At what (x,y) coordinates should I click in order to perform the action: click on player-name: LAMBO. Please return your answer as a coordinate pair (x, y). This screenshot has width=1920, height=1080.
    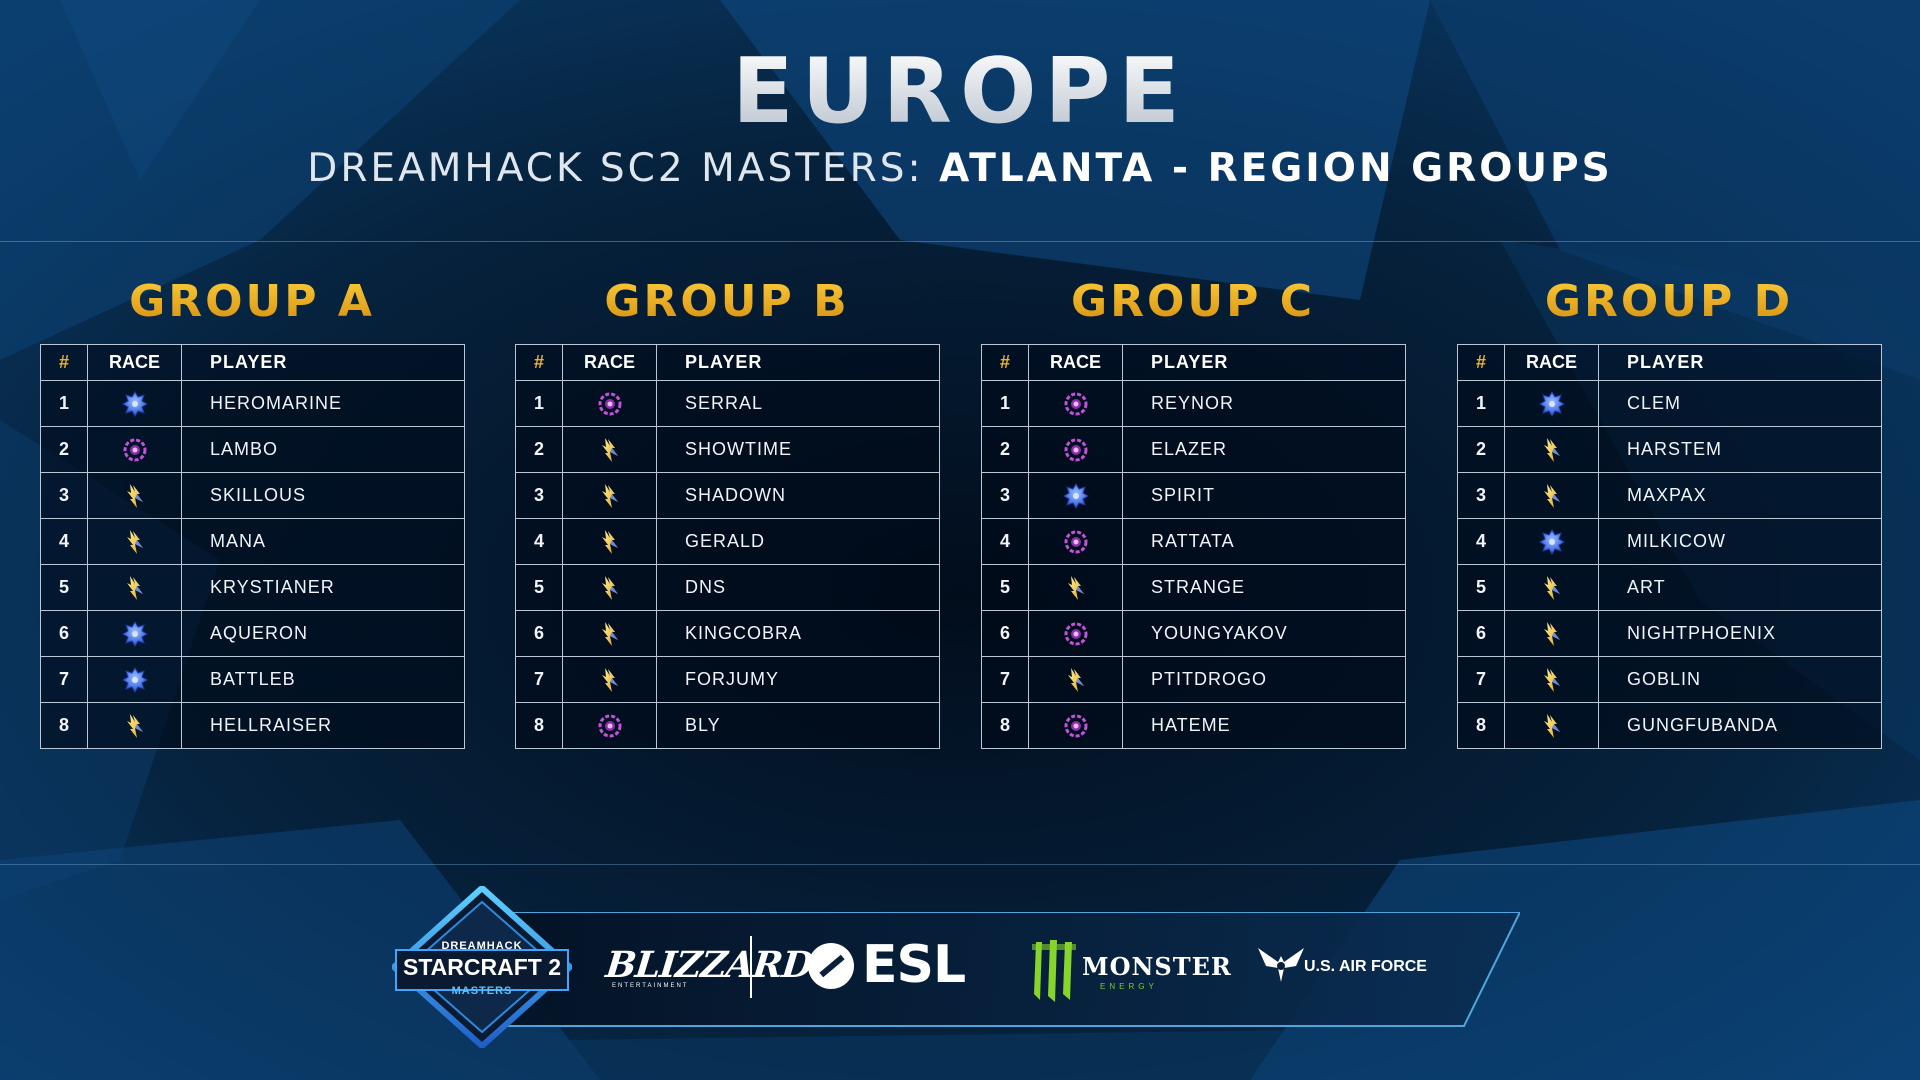
    Looking at the image, I should click on (323, 449).